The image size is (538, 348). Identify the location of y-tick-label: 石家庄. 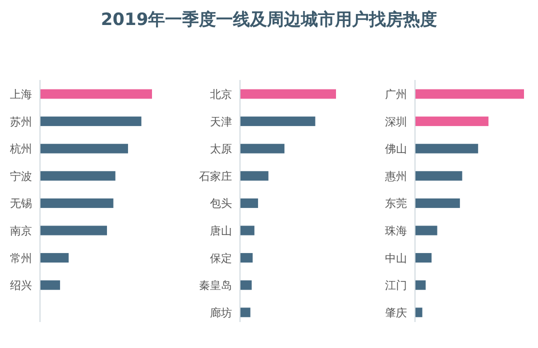
(215, 176).